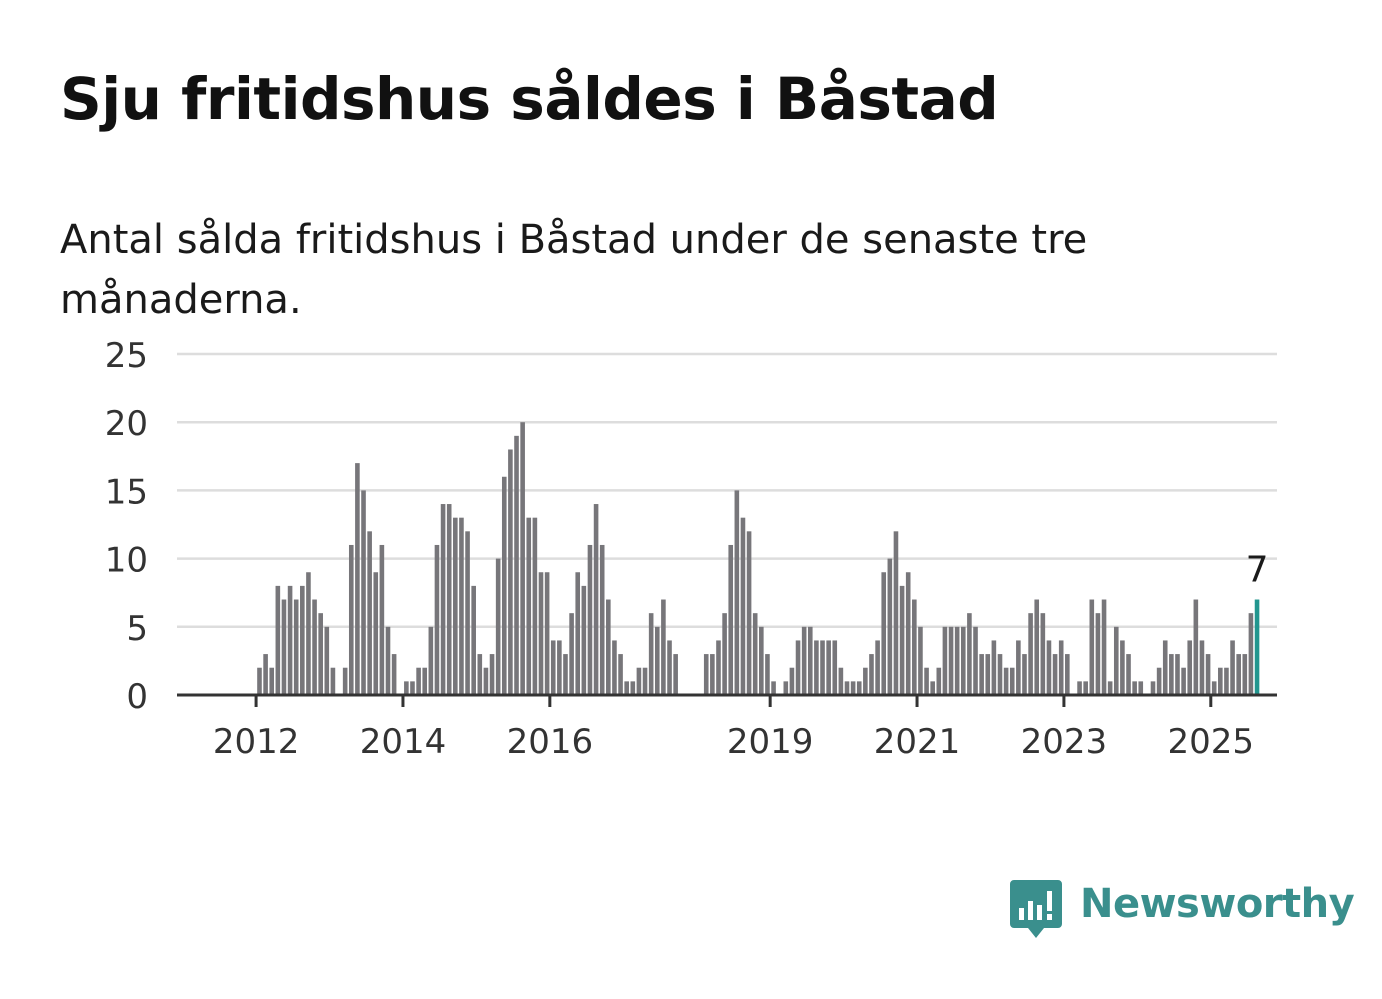  I want to click on y-tick-label: 5, so click(137, 629).